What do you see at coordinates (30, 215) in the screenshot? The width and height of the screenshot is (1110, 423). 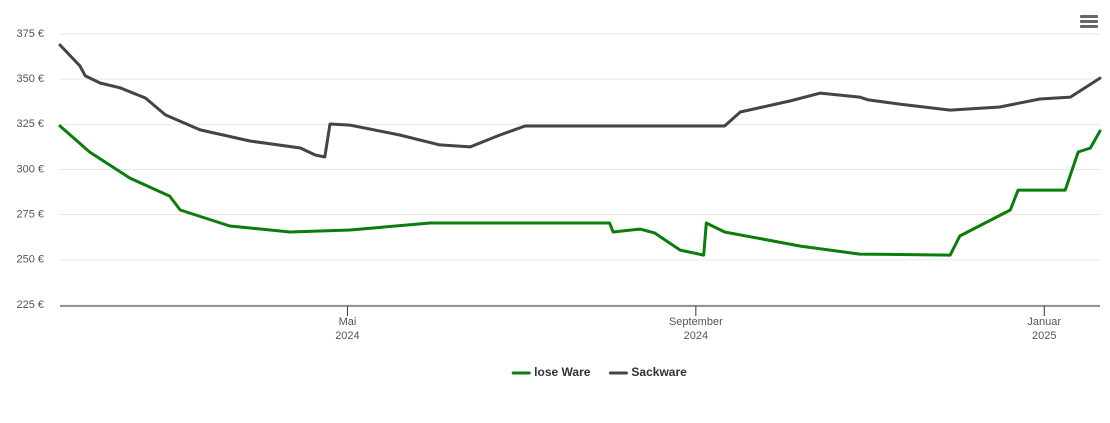 I see `y-tick-label: 275 €` at bounding box center [30, 215].